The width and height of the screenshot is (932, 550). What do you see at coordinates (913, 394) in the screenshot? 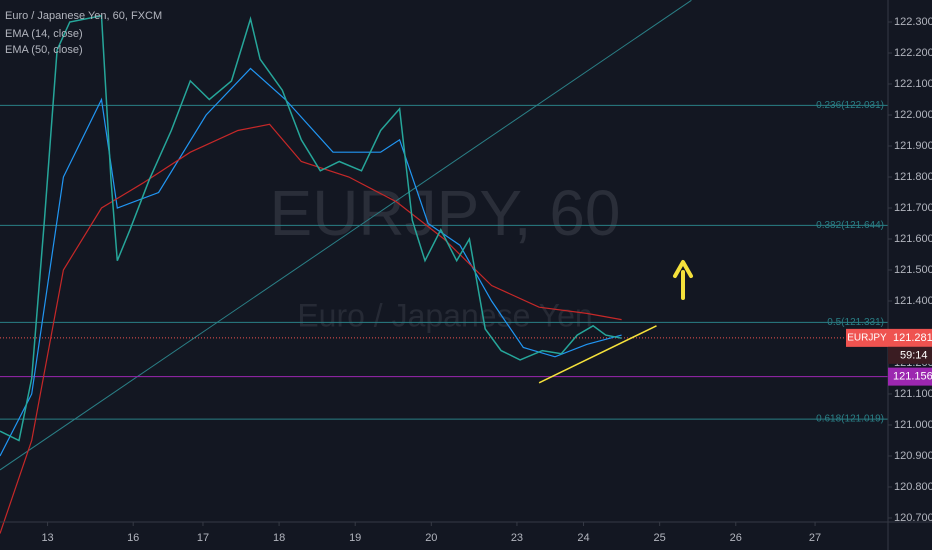
I see `y-tick-label: 121.100` at bounding box center [913, 394].